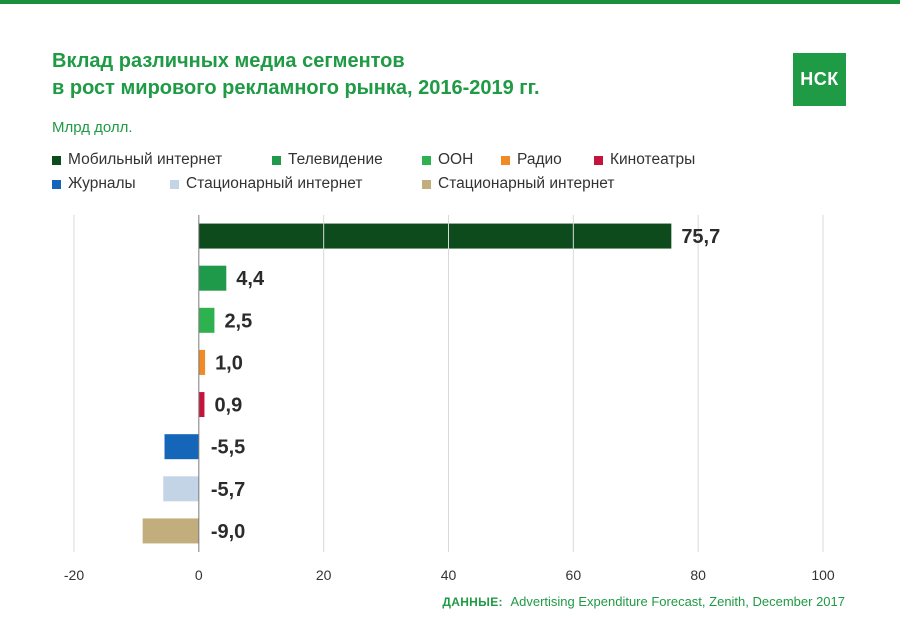 Image resolution: width=900 pixels, height=641 pixels. What do you see at coordinates (456, 159) in the screenshot?
I see `legend-label: ООН` at bounding box center [456, 159].